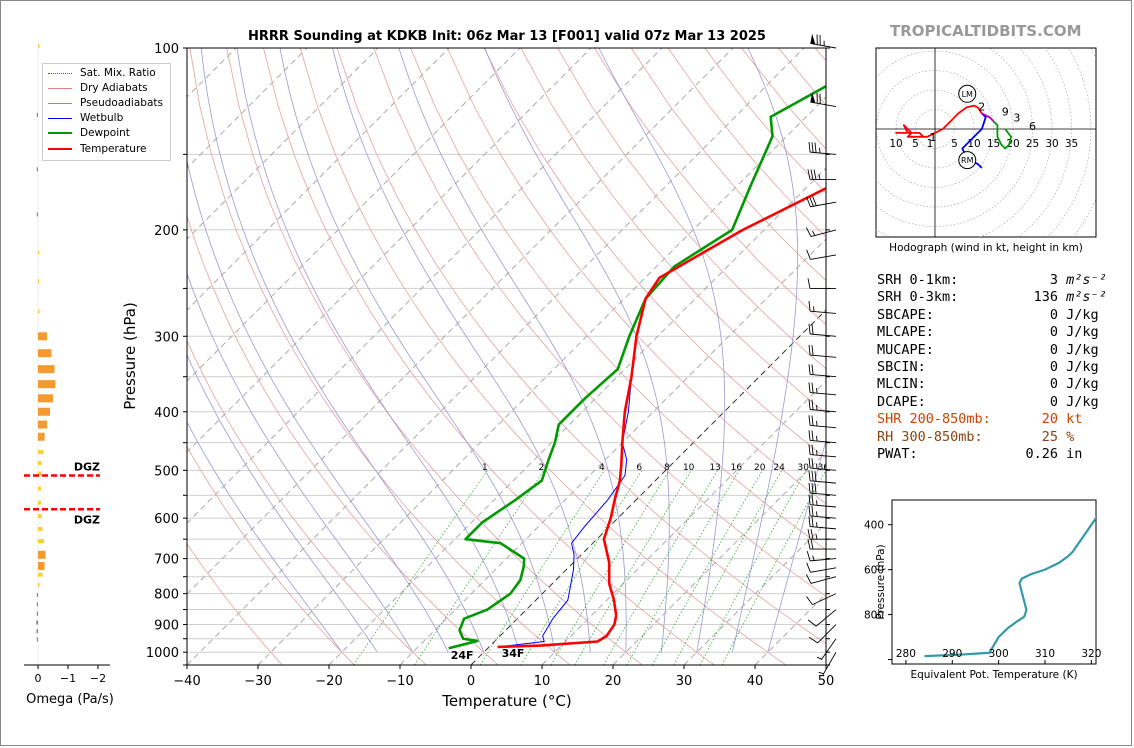  What do you see at coordinates (992, 280) in the screenshot?
I see `param-row: SRH 0-1km: 3 m²s⁻²` at bounding box center [992, 280].